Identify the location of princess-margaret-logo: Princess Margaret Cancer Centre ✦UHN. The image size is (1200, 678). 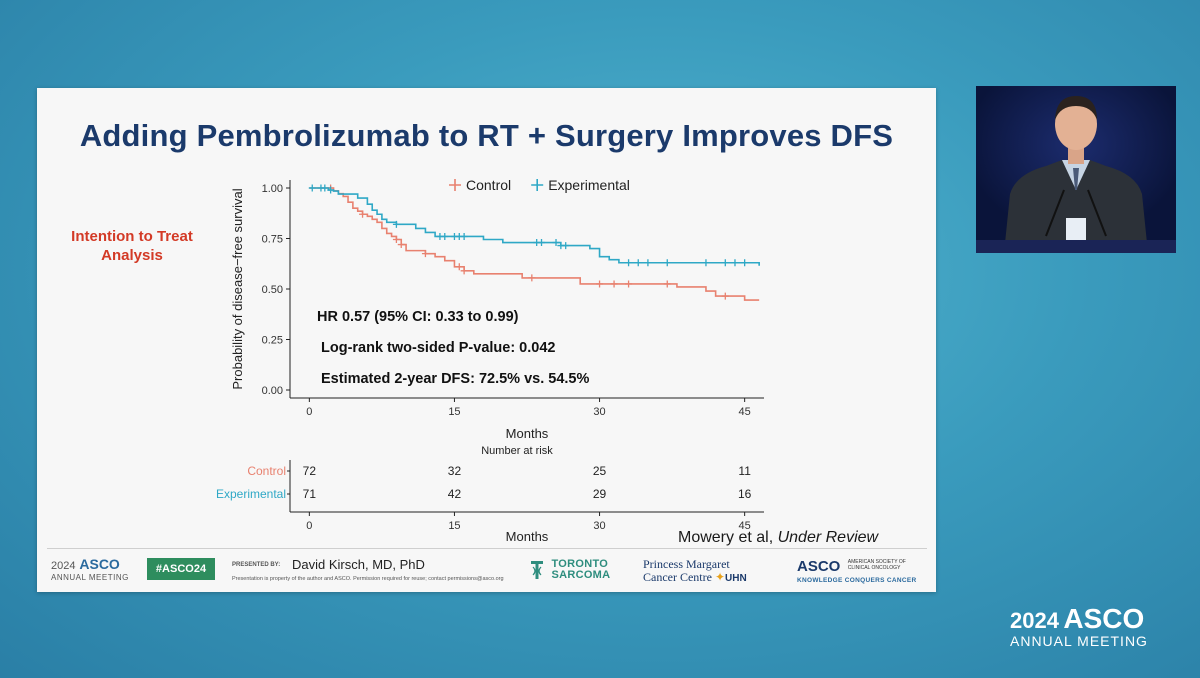
(695, 571).